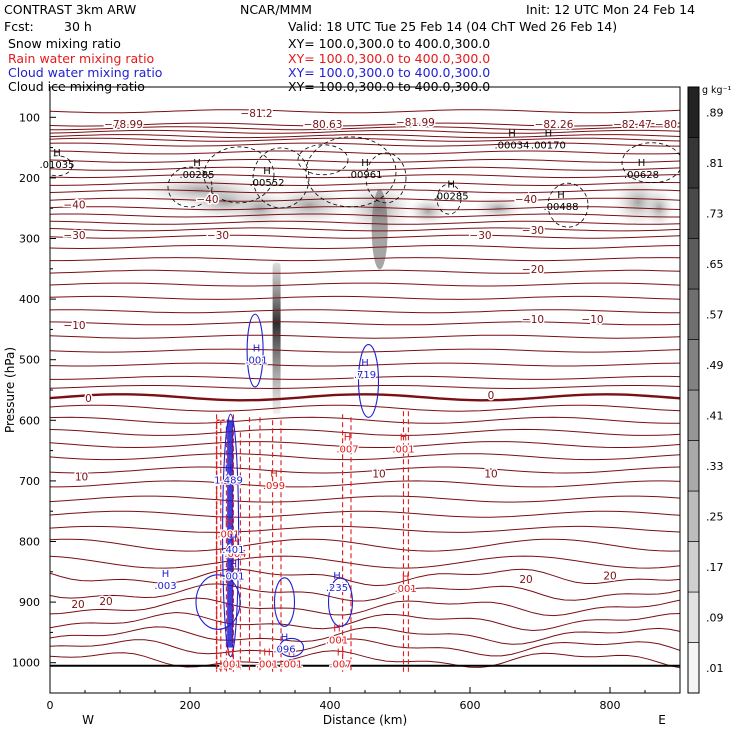 The image size is (740, 740). Describe the element at coordinates (532, 269) in the screenshot. I see `temp-contour-label: −20` at that location.